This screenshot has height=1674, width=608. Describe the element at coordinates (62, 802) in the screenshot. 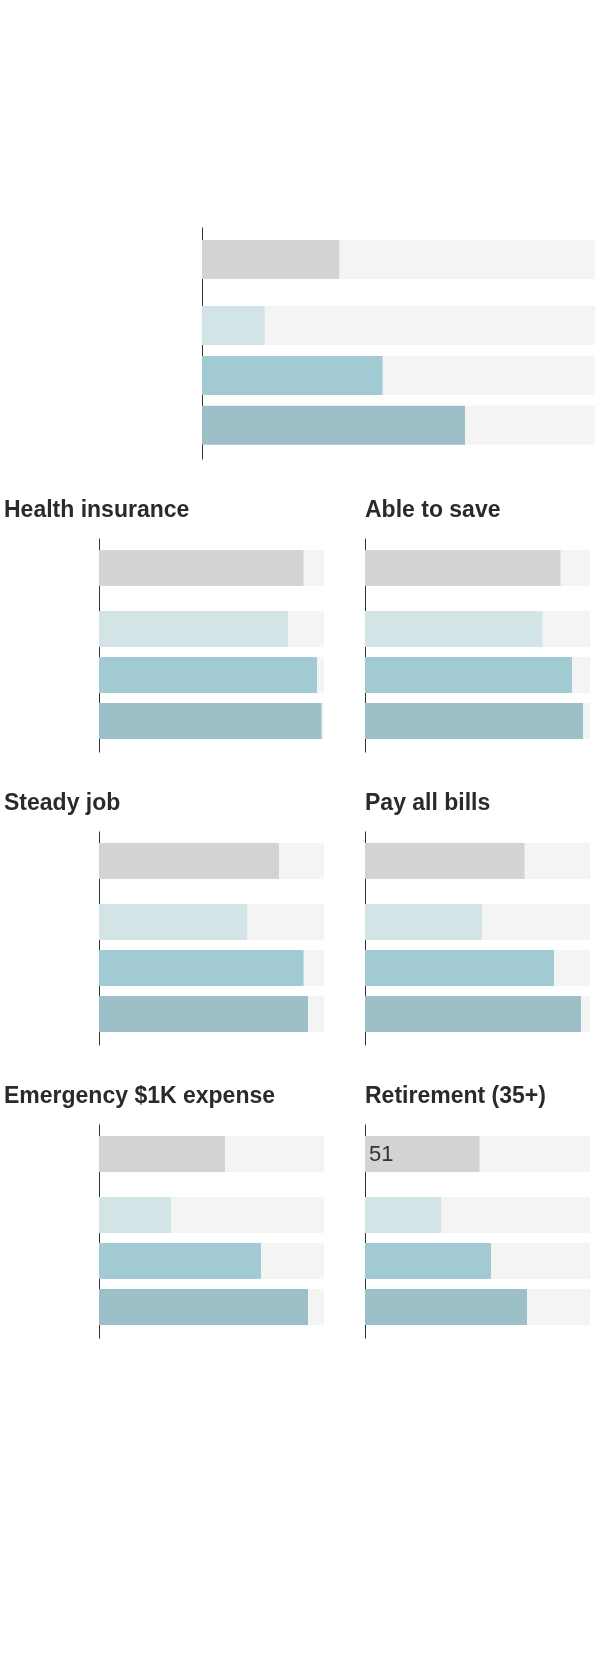

I see `chart-title: Steady job` at that location.